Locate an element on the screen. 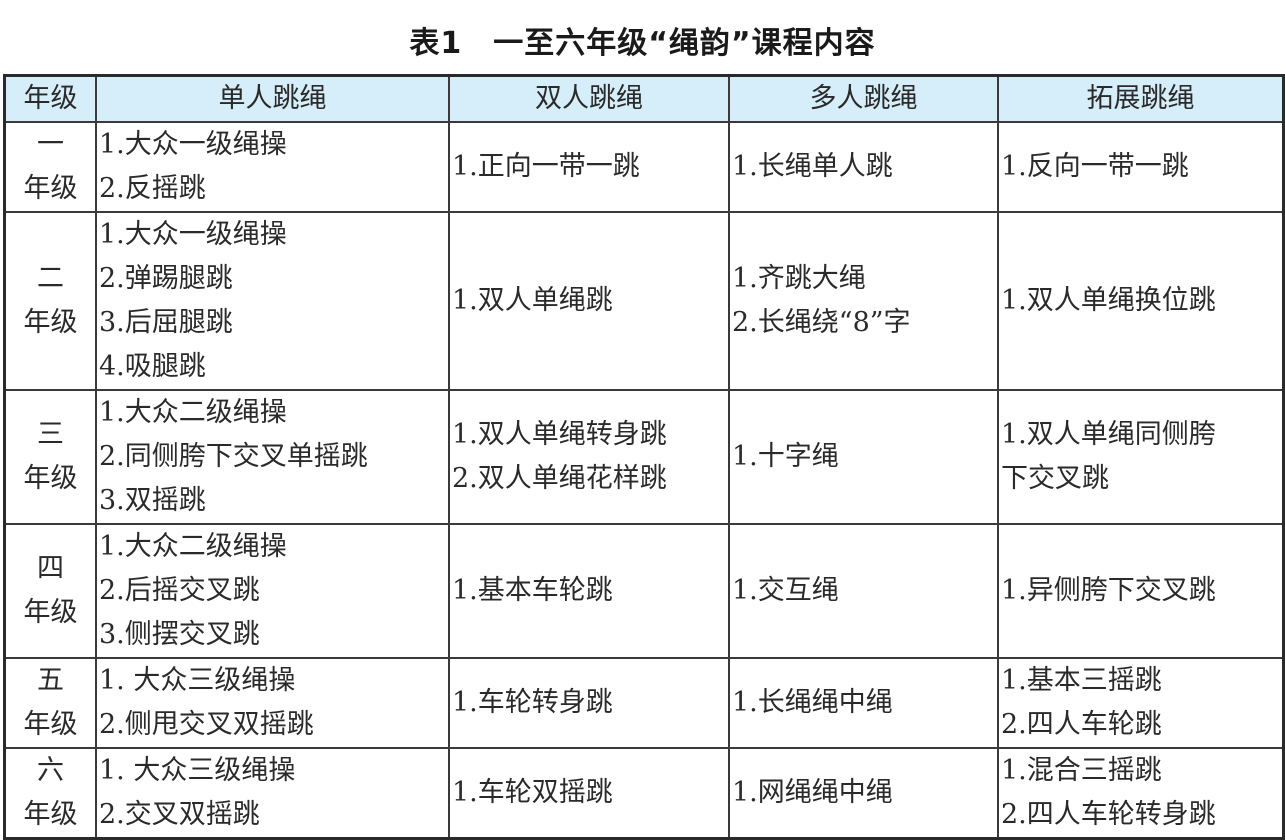 The image size is (1285, 840). cell-line: 1.双人单绳同侧胯 is located at coordinates (1108, 434).